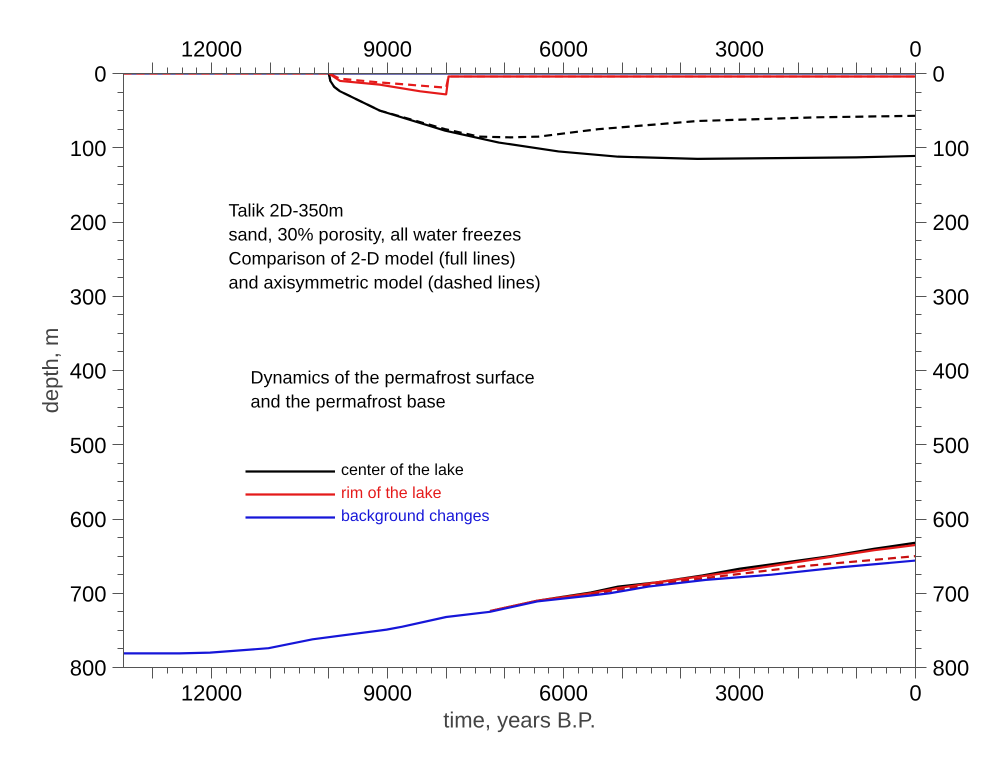 This screenshot has width=992, height=758. Describe the element at coordinates (387, 49) in the screenshot. I see `x-tick-label: 9000` at that location.